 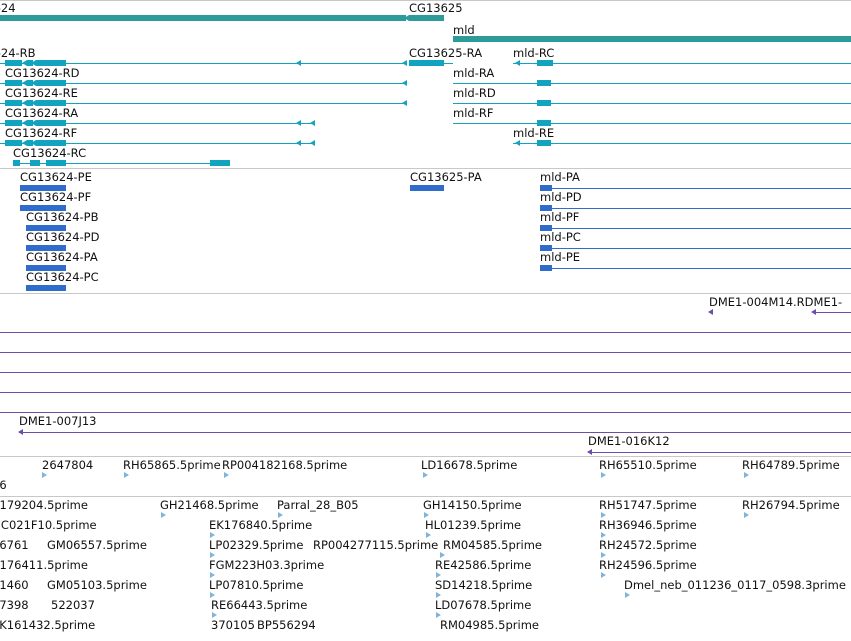 What do you see at coordinates (42, 73) in the screenshot?
I see `feature-label: CG13624-RD` at bounding box center [42, 73].